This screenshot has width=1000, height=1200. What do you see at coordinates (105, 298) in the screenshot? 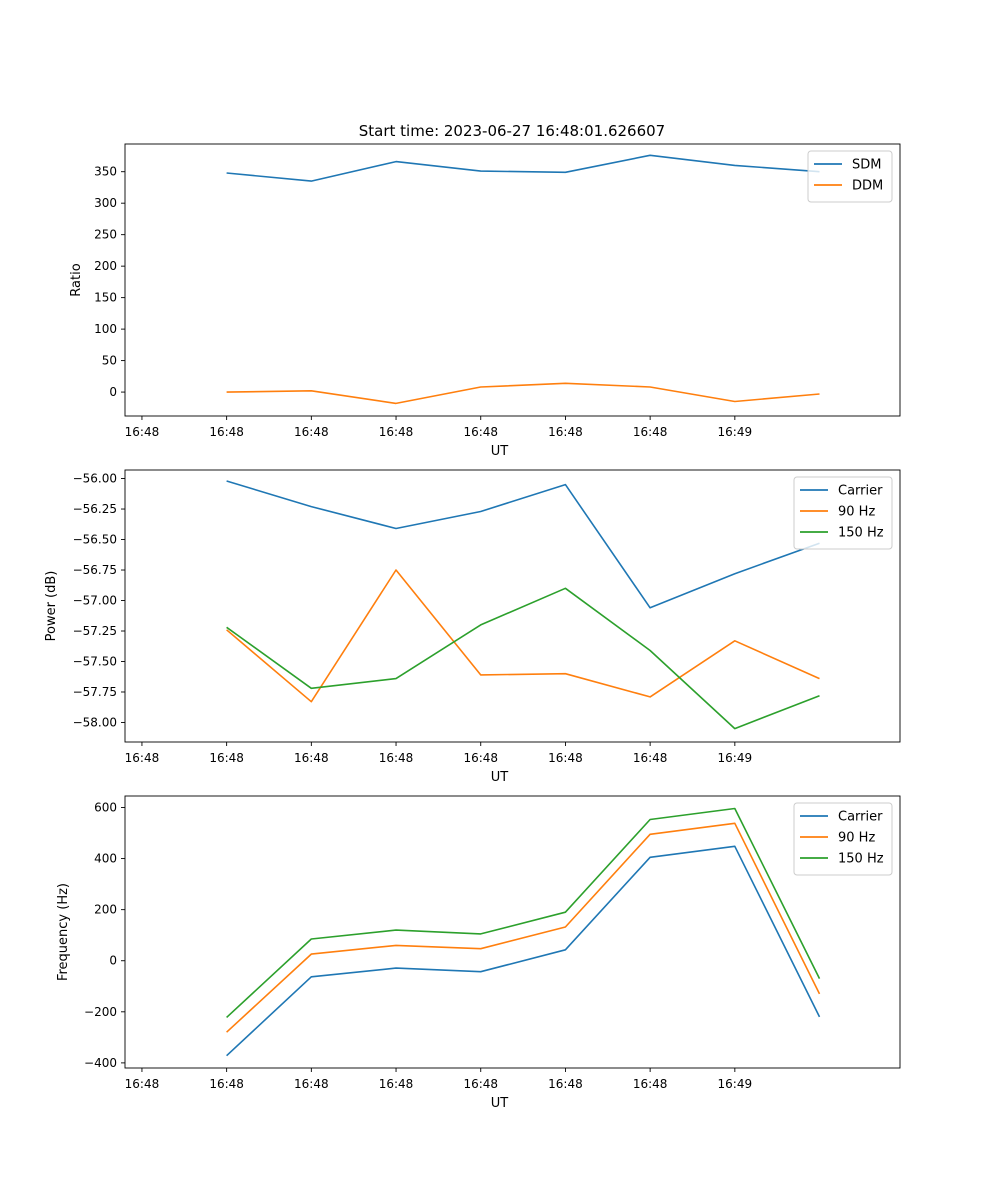
I see `y-tick-label: 150` at bounding box center [105, 298].